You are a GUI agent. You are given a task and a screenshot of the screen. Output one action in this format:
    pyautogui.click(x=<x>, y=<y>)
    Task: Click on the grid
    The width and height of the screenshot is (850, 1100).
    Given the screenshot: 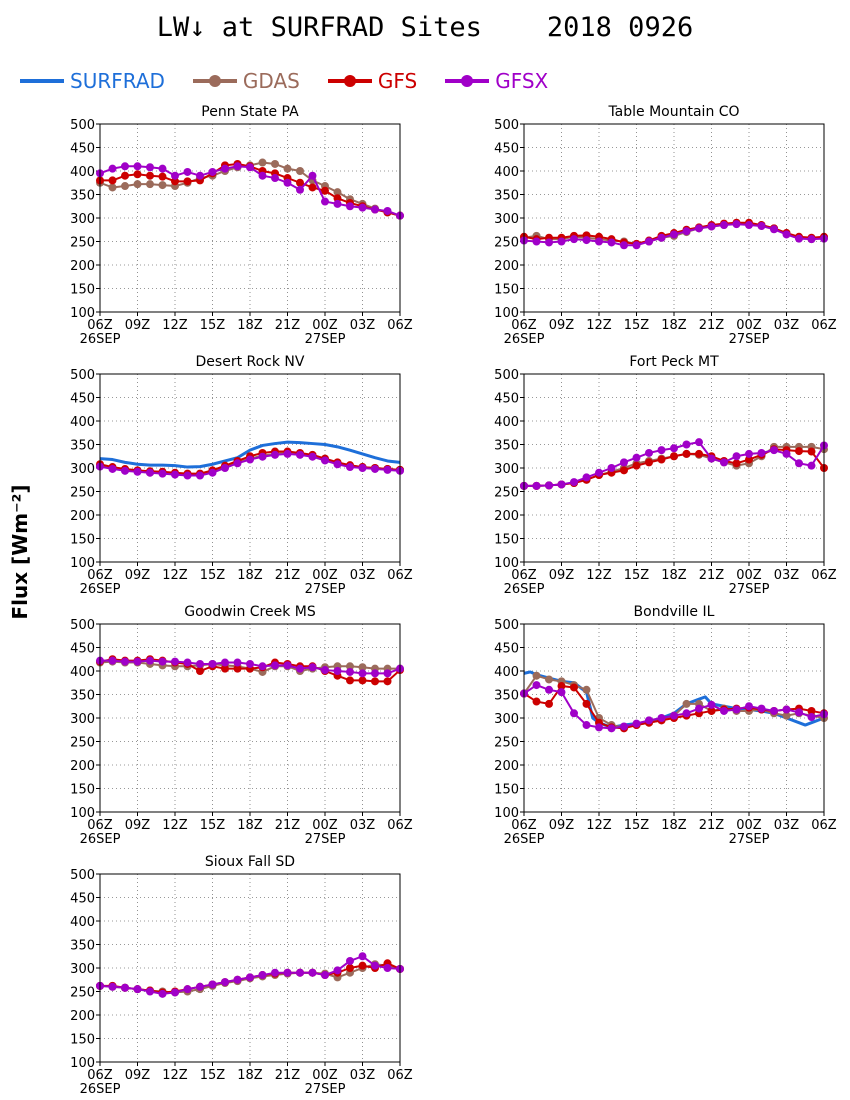 What is the action you would take?
    pyautogui.click(x=674, y=218)
    